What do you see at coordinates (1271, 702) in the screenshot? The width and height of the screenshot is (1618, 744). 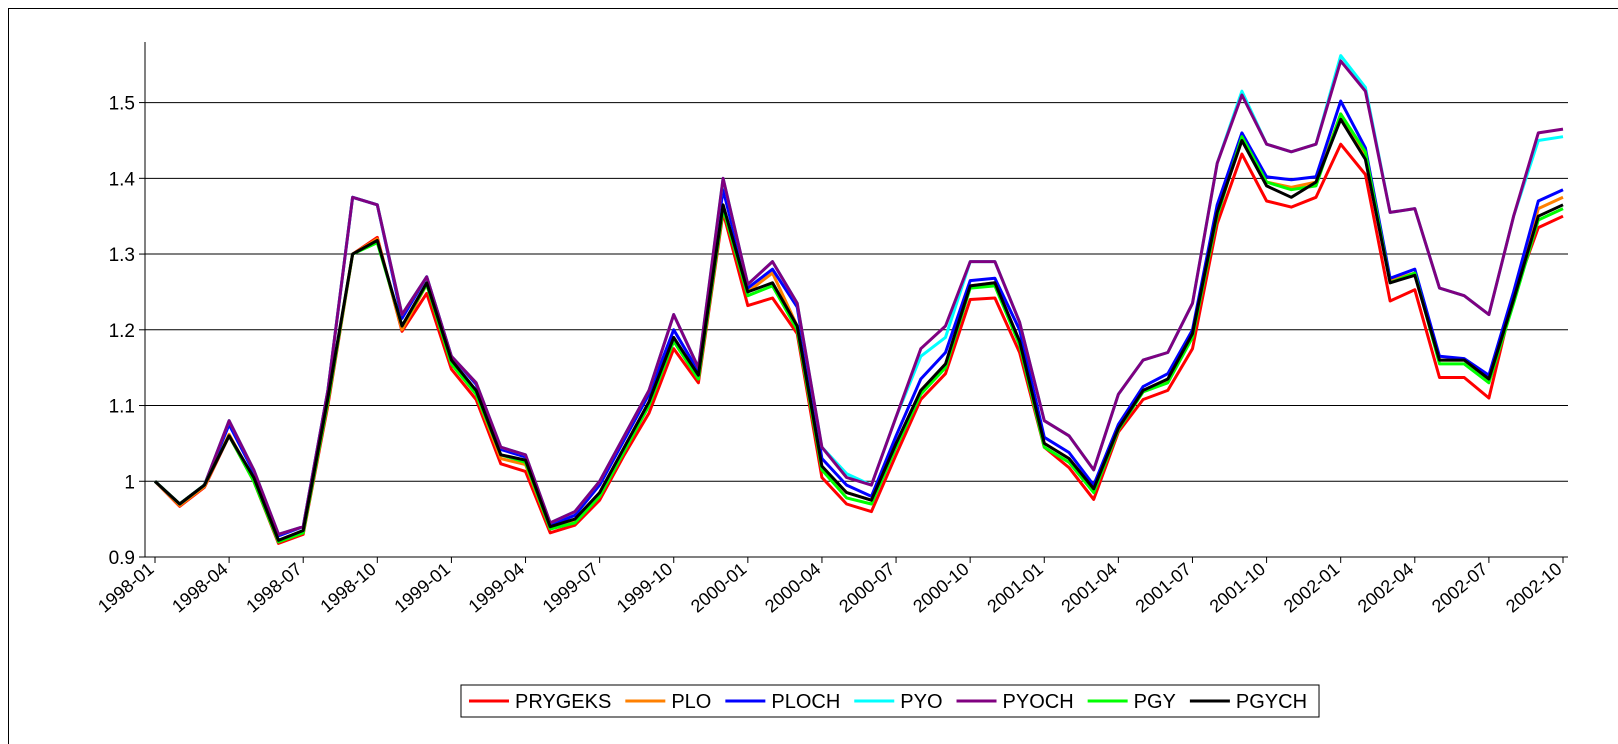 I see `legend-label: PGYCH` at bounding box center [1271, 702].